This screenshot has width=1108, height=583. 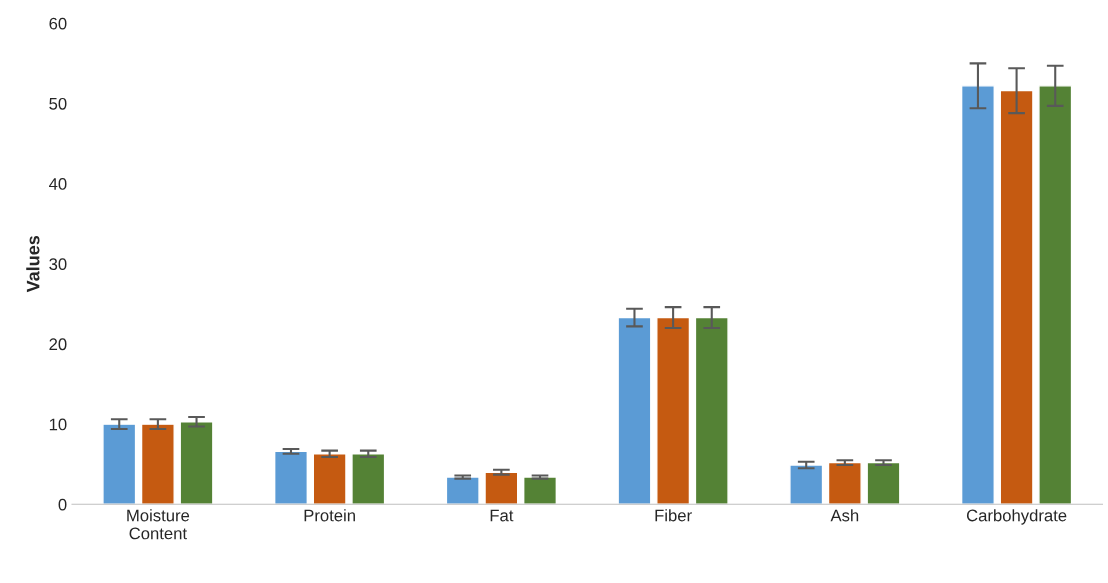 What do you see at coordinates (1016, 517) in the screenshot?
I see `x-tick-label: Carbohydrate` at bounding box center [1016, 517].